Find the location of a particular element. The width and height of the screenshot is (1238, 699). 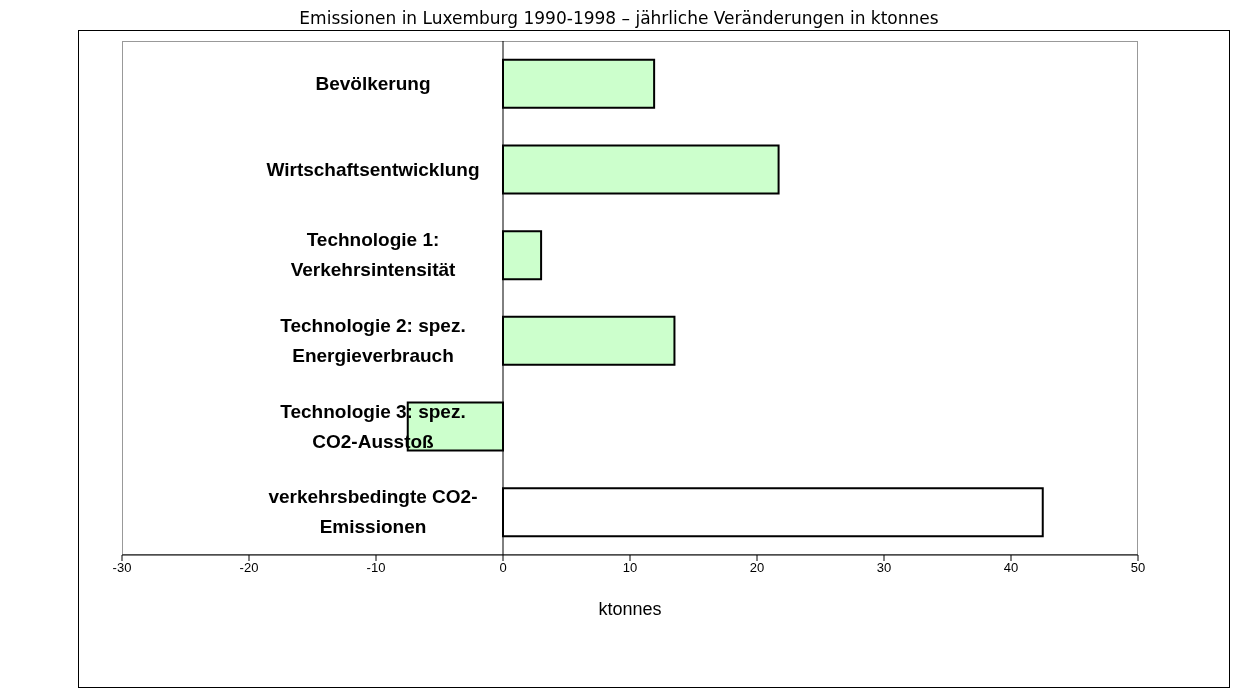

y-tick-label: Bevölkerung is located at coordinates (373, 83).